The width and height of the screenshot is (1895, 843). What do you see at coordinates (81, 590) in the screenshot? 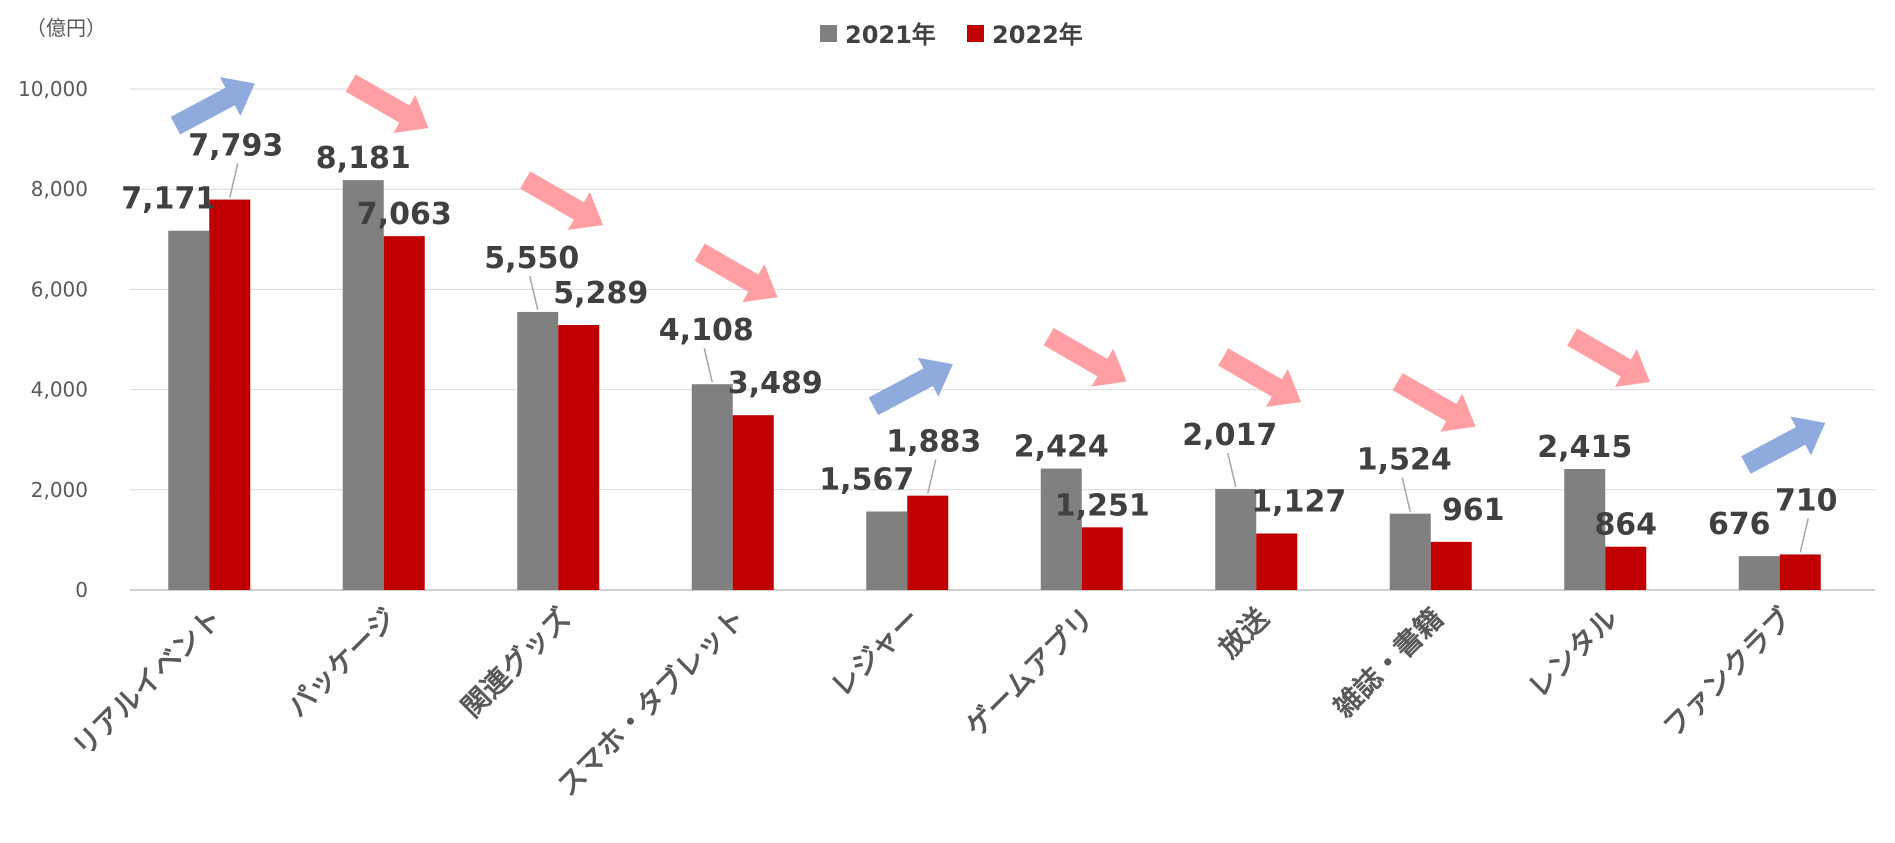
I see `y-tick-label: 0` at bounding box center [81, 590].